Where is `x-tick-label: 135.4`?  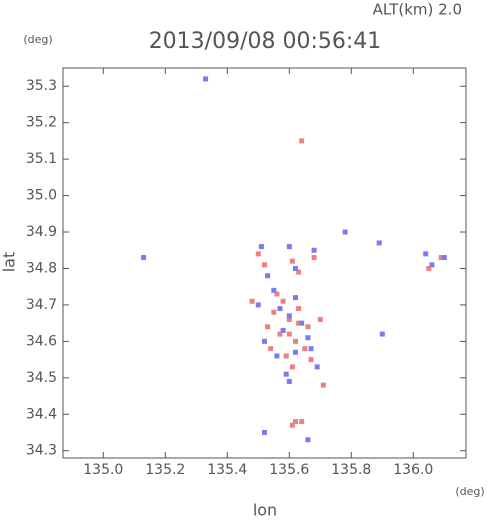 x-tick-label: 135.4 is located at coordinates (227, 470).